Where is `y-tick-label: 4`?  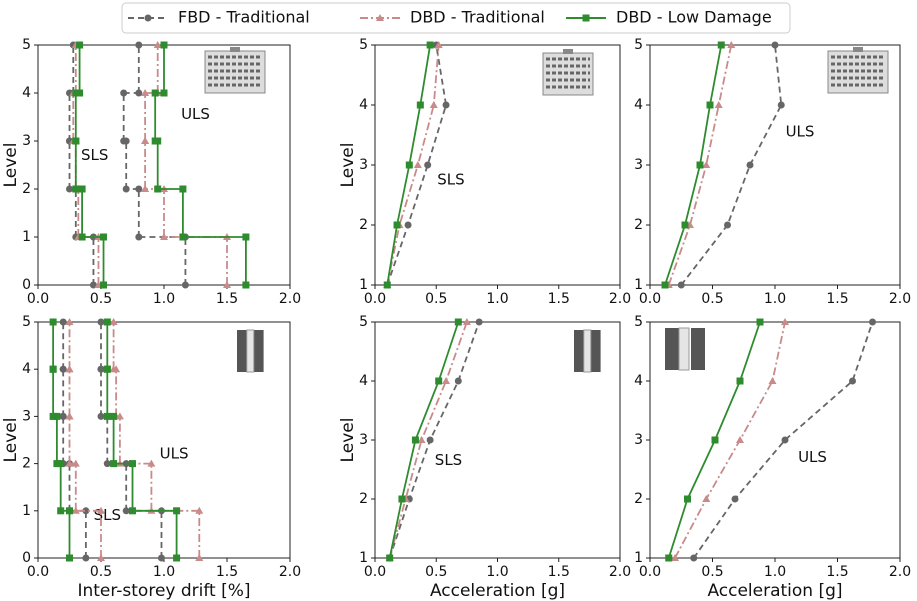
y-tick-label: 4 is located at coordinates (363, 381).